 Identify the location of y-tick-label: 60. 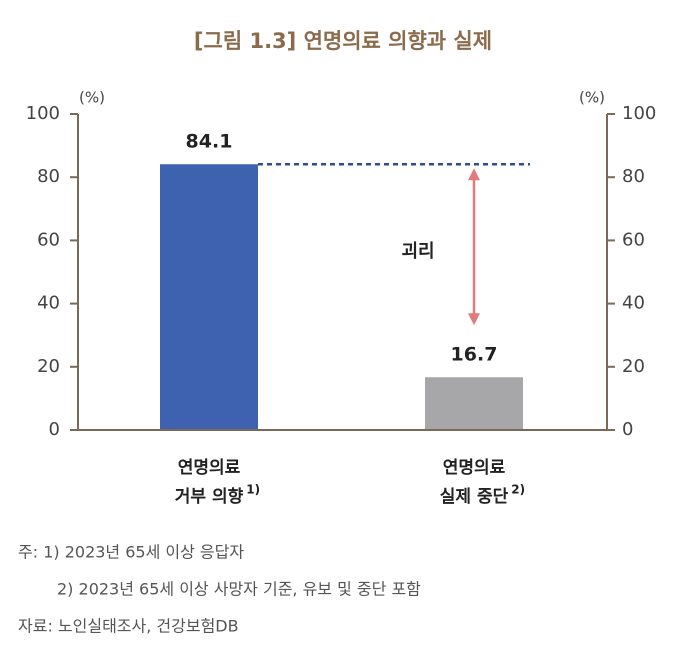
(48, 239).